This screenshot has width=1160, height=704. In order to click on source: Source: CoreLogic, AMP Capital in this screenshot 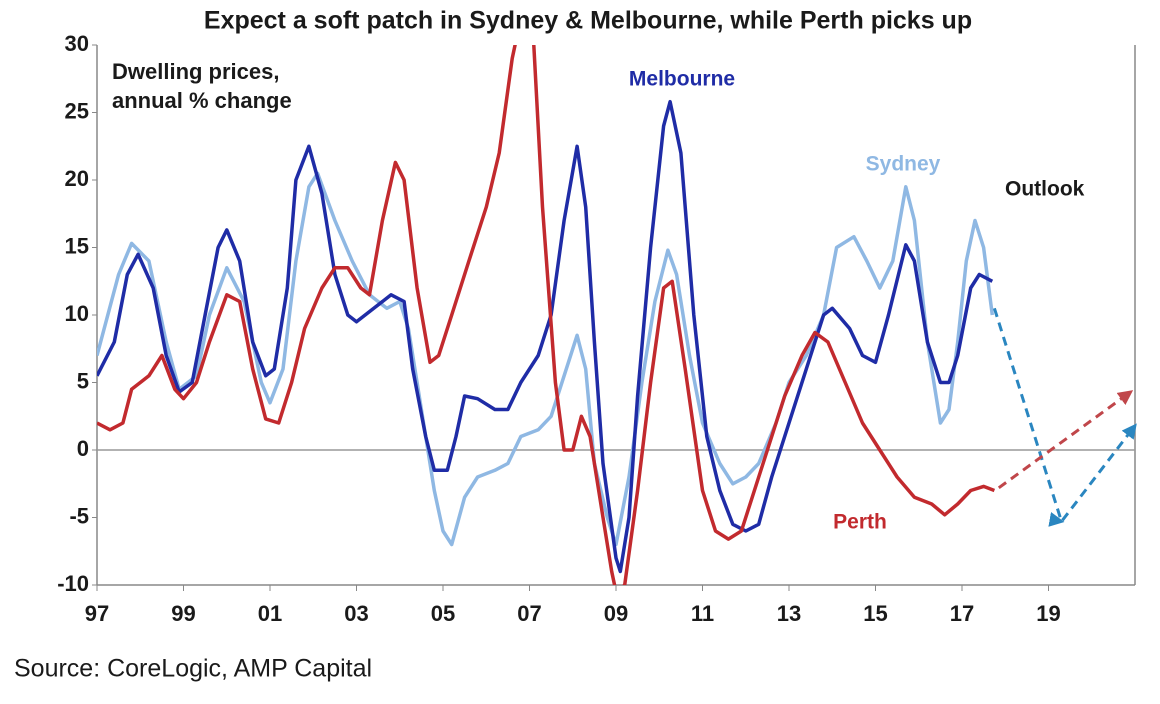, I will do `click(193, 669)`.